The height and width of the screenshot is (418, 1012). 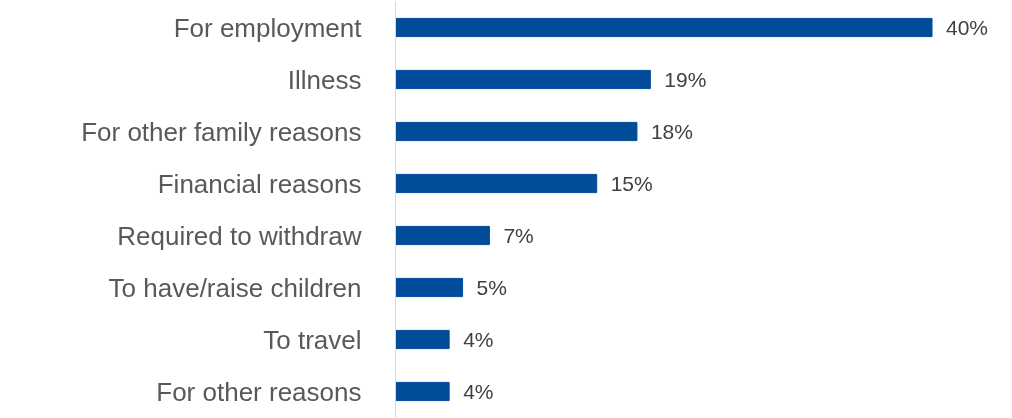 I want to click on data-label: 18%, so click(x=671, y=131).